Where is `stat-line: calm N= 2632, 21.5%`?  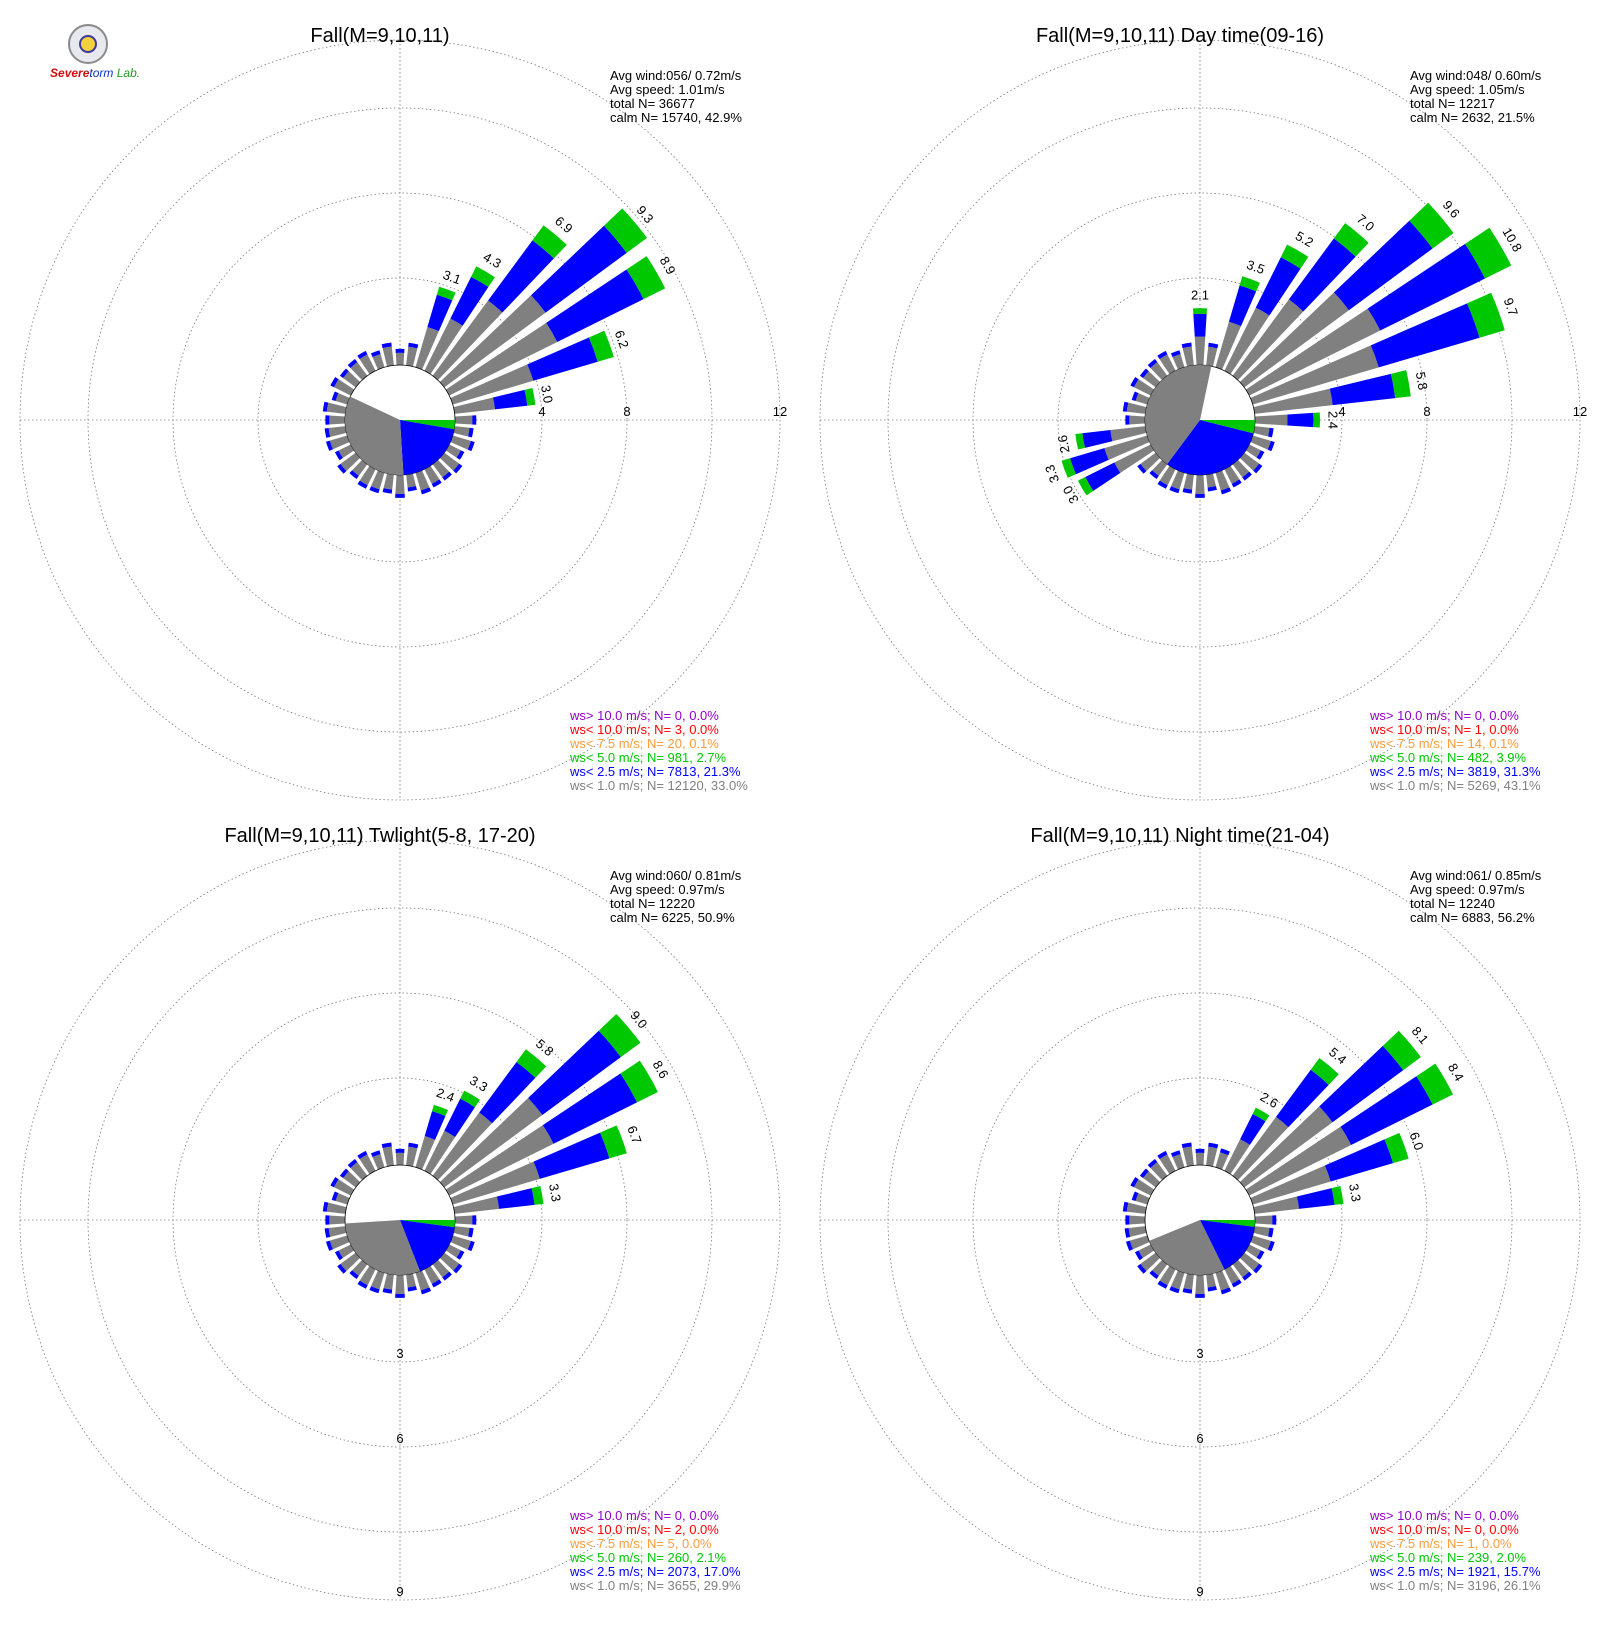 stat-line: calm N= 2632, 21.5% is located at coordinates (1472, 117).